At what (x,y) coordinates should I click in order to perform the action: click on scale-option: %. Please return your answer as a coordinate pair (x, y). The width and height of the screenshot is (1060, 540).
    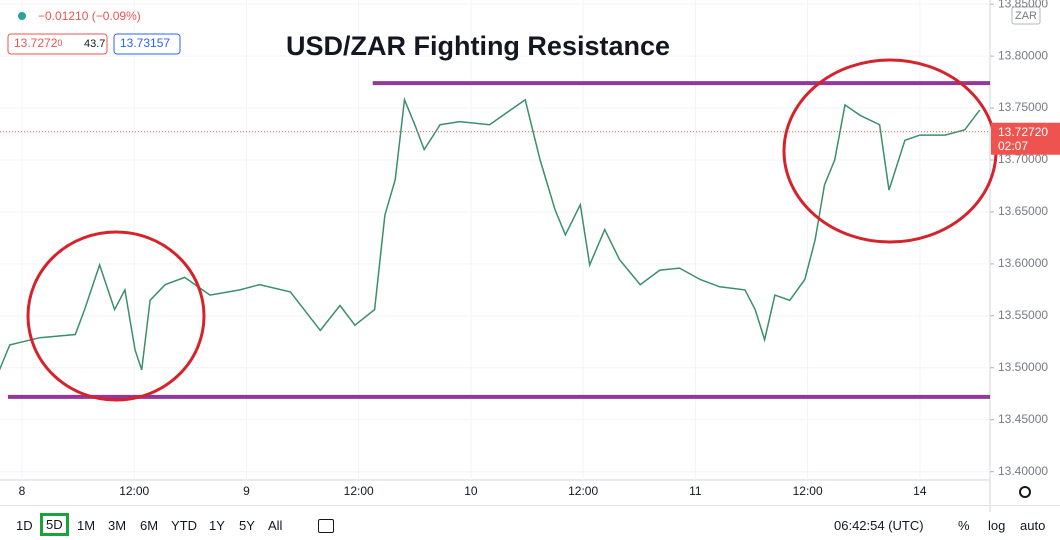
    Looking at the image, I should click on (964, 525).